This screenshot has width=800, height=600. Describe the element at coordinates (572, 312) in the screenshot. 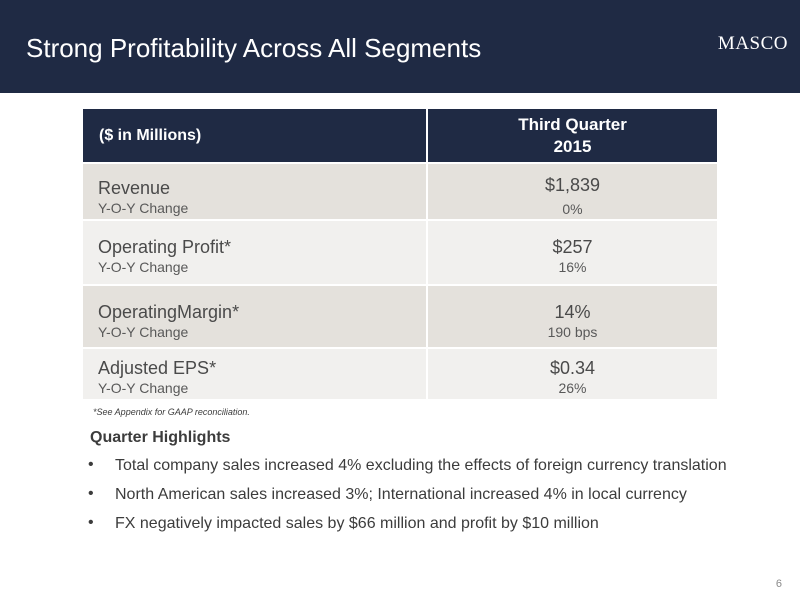

I see `metric-value: 14%` at that location.